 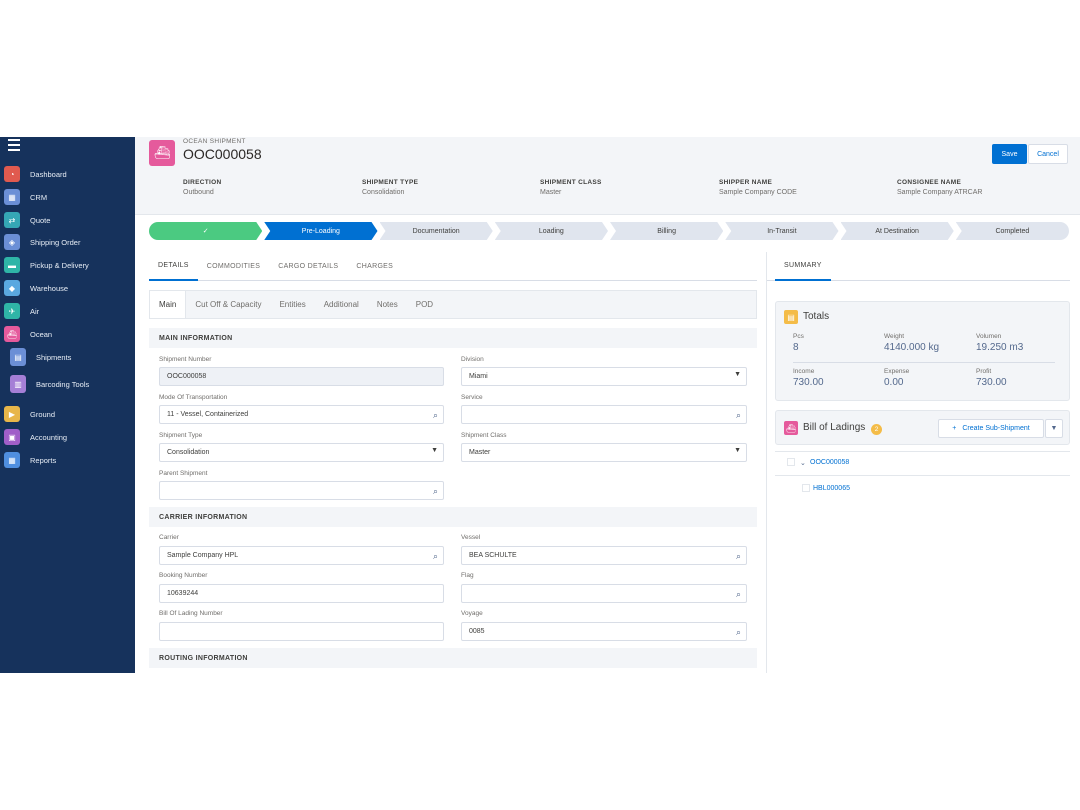 I want to click on shipment-class-select: Master ▼, so click(x=604, y=452).